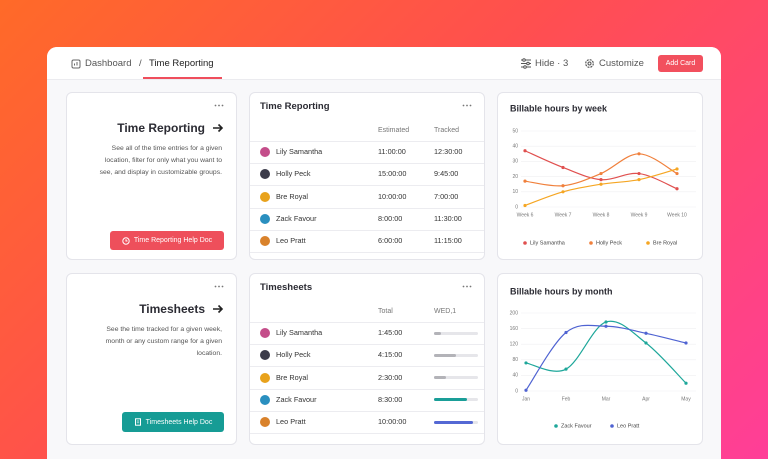 The width and height of the screenshot is (768, 459). What do you see at coordinates (167, 240) in the screenshot?
I see `help-doc-button: Time Reporting Help Doc` at bounding box center [167, 240].